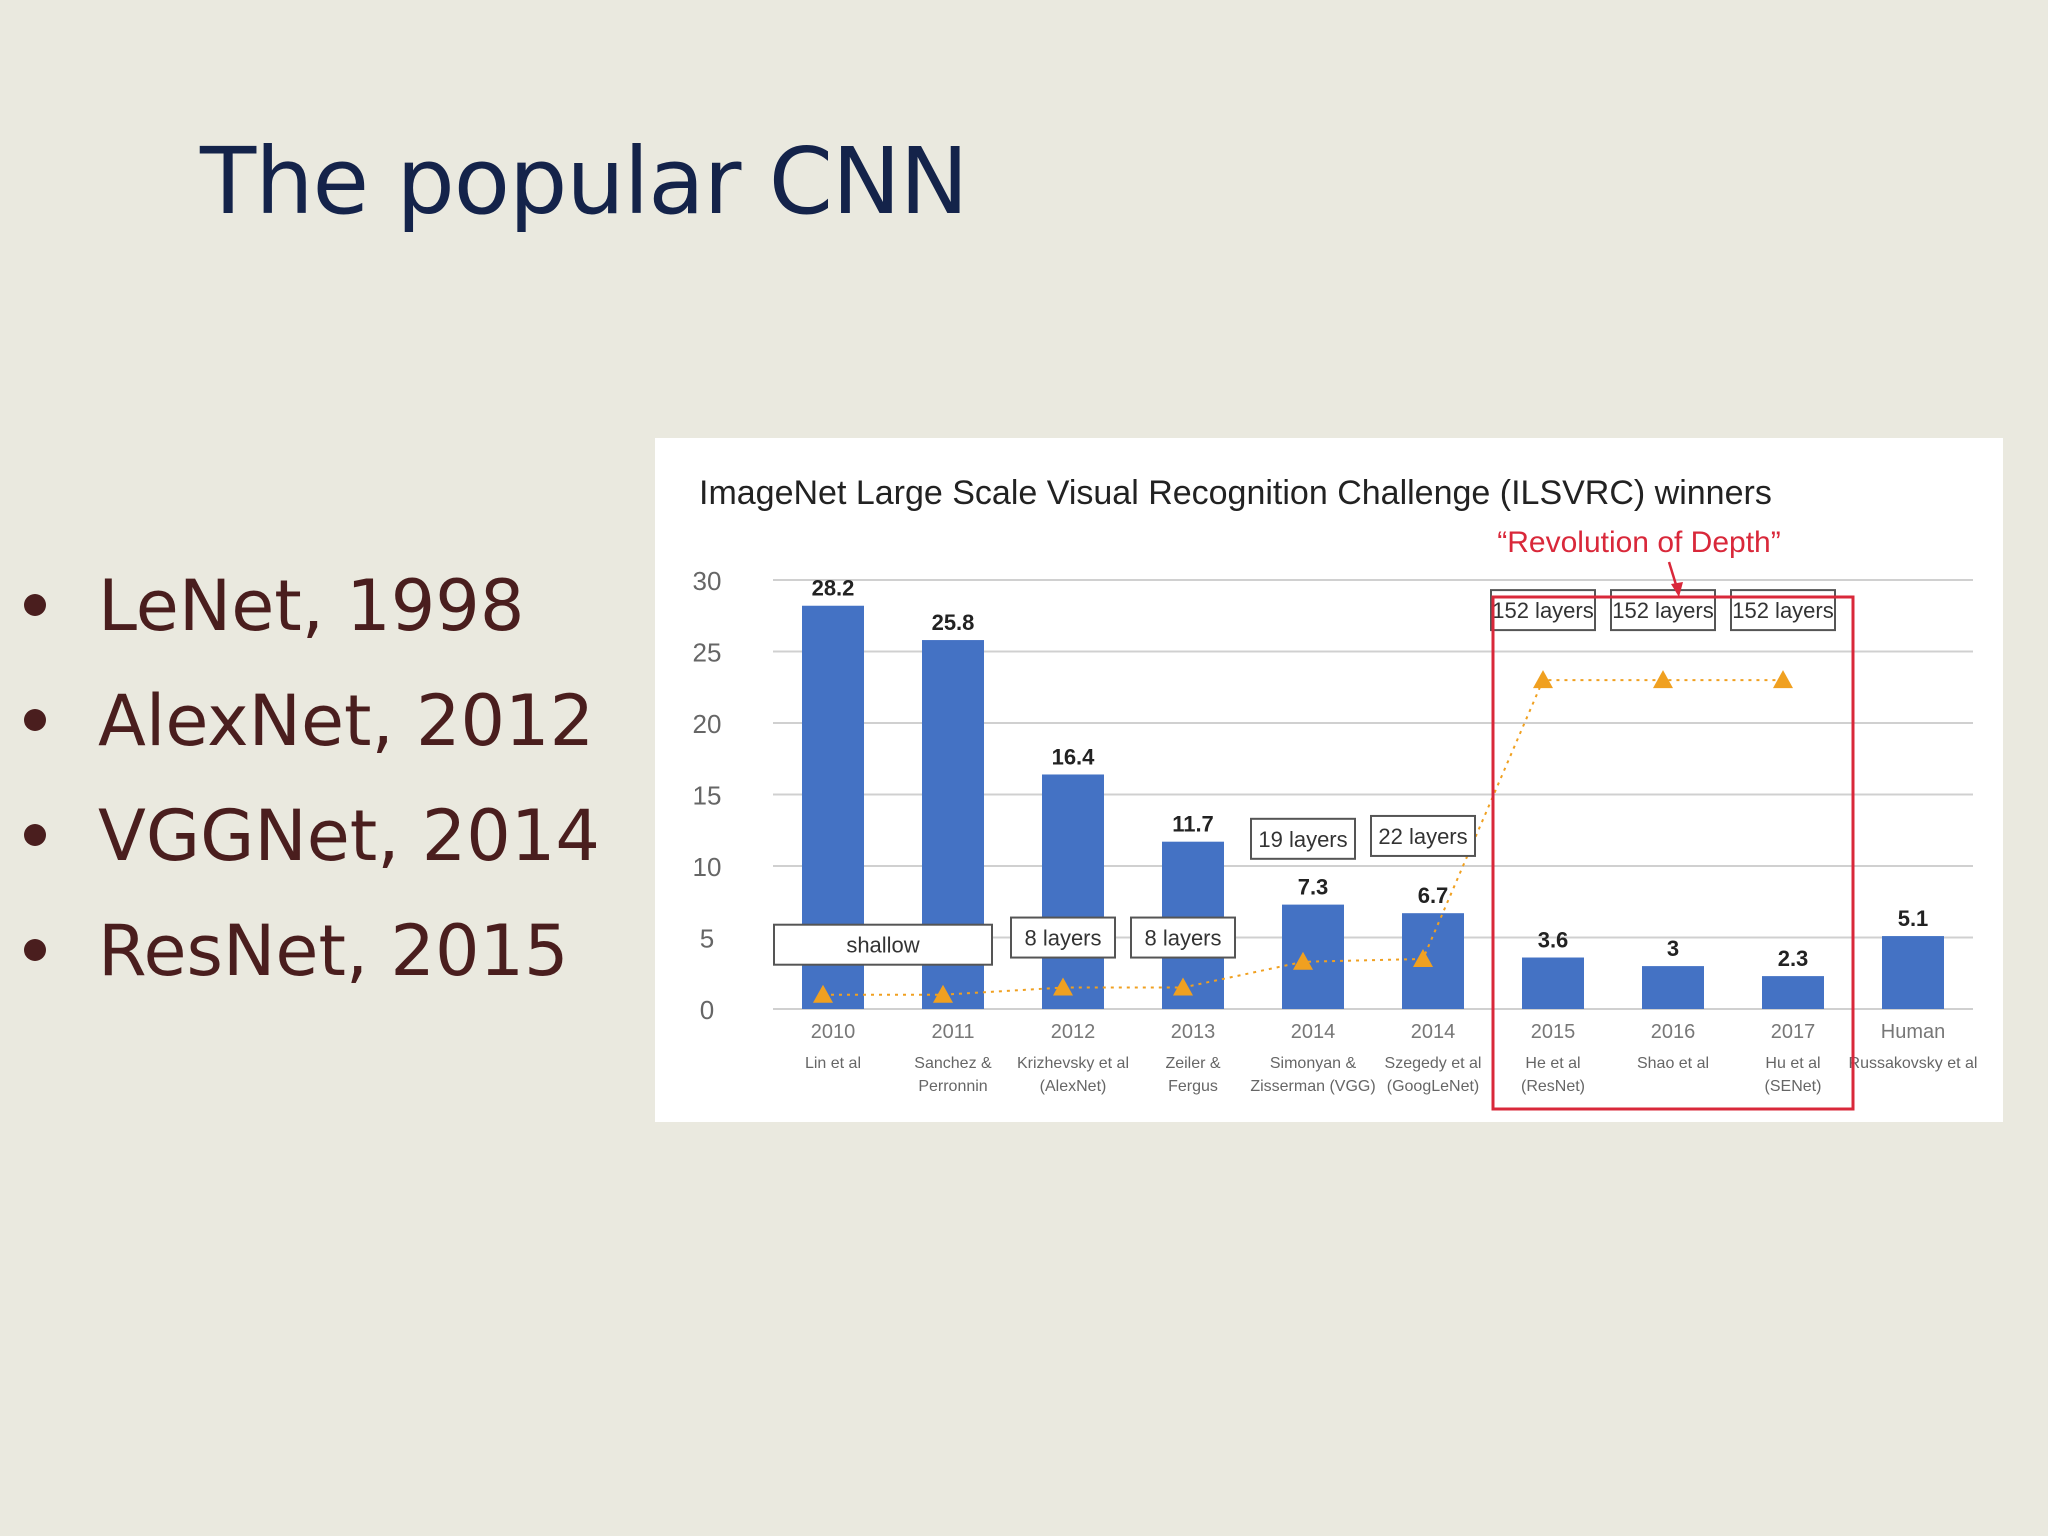 Image resolution: width=2048 pixels, height=1536 pixels. I want to click on x-tick-label: 2012, so click(1073, 1032).